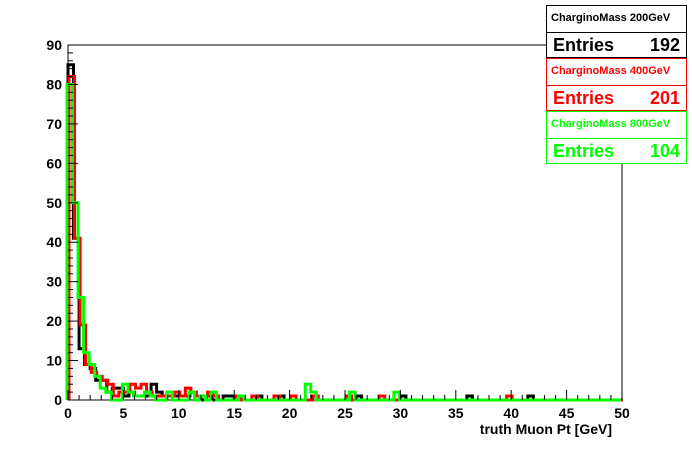  Describe the element at coordinates (54, 282) in the screenshot. I see `y-tick-label: 30` at that location.